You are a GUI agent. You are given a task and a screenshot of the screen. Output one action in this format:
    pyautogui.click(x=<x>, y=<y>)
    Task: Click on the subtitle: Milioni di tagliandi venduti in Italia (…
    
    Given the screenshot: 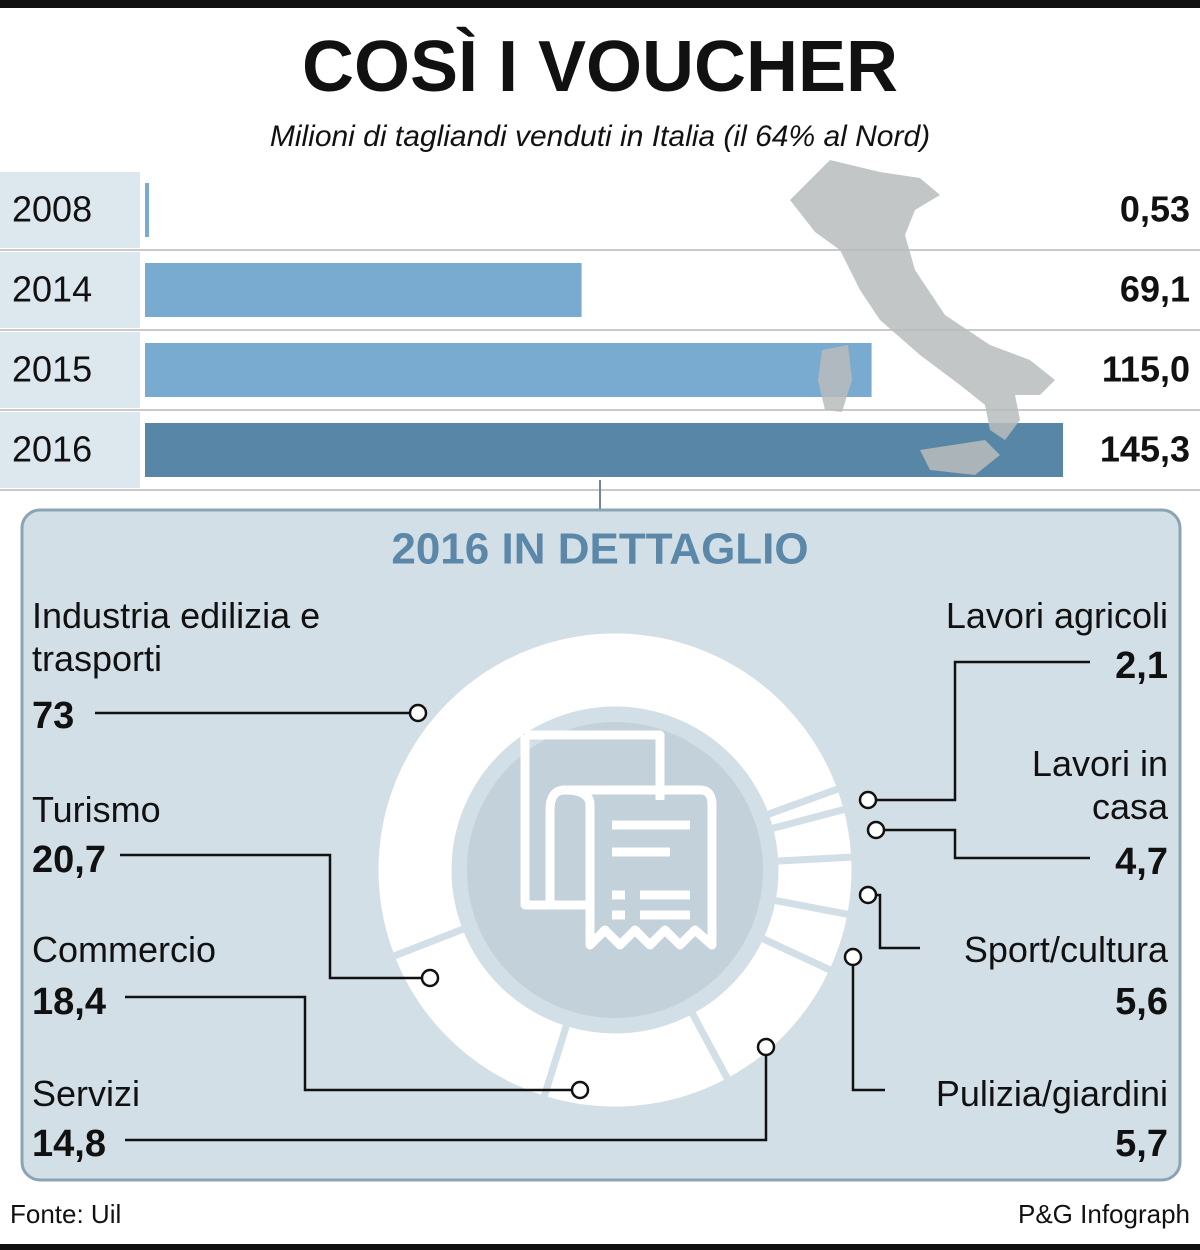 What is the action you would take?
    pyautogui.click(x=600, y=136)
    